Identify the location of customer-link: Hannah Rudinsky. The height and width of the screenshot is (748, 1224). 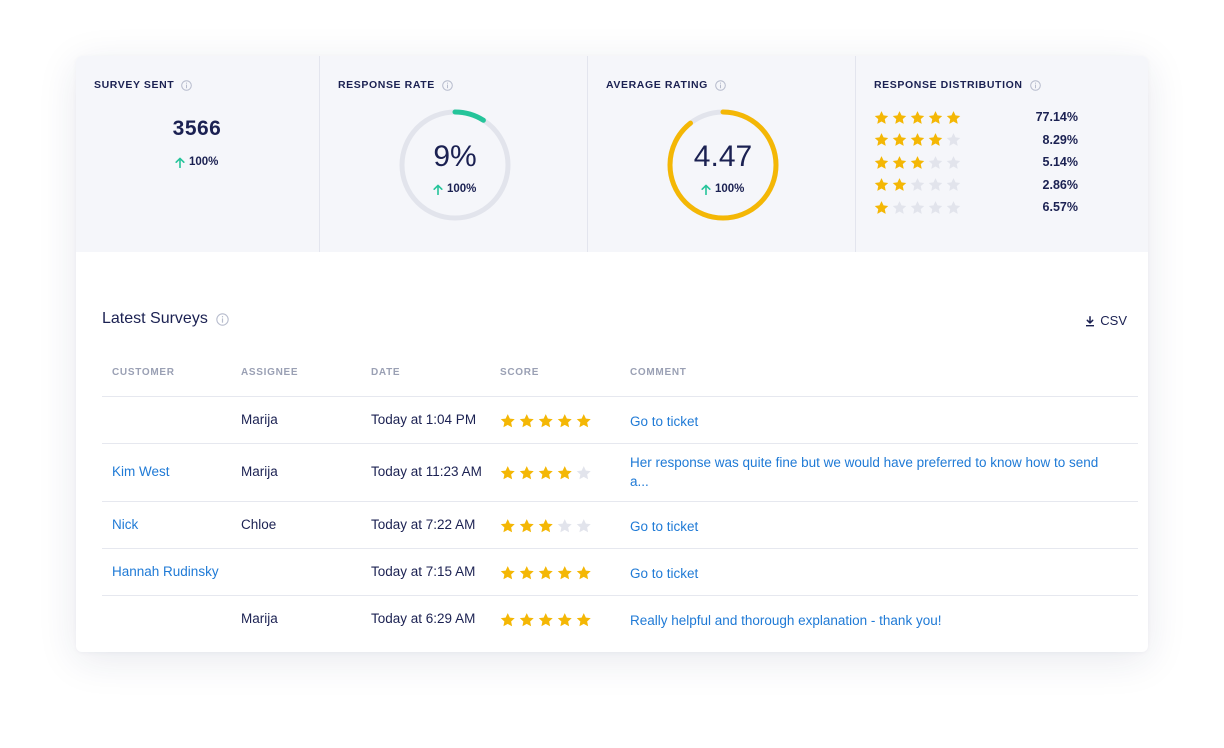
(165, 571).